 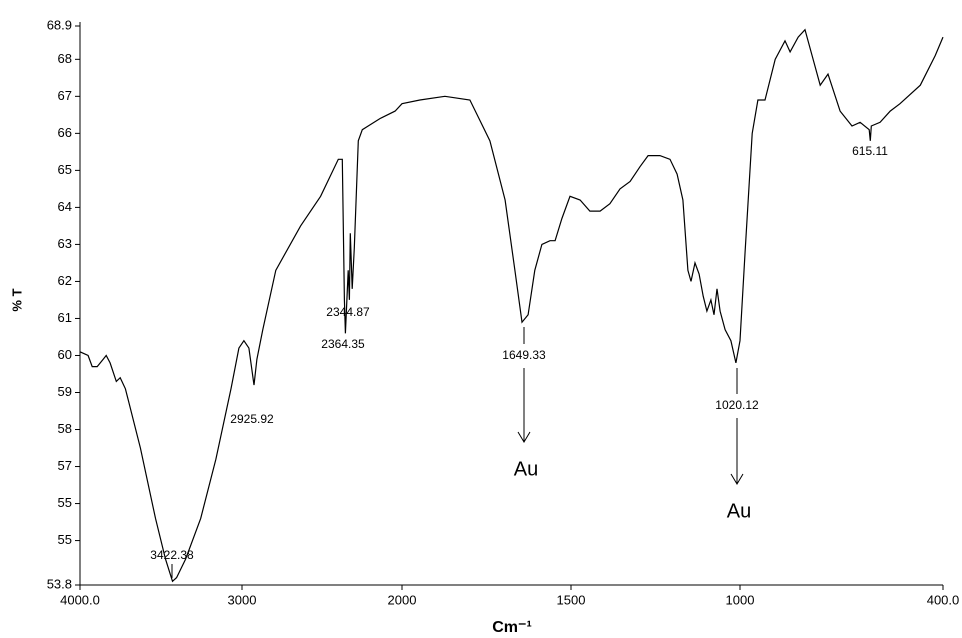 What do you see at coordinates (65, 391) in the screenshot?
I see `y-tick-label: 59` at bounding box center [65, 391].